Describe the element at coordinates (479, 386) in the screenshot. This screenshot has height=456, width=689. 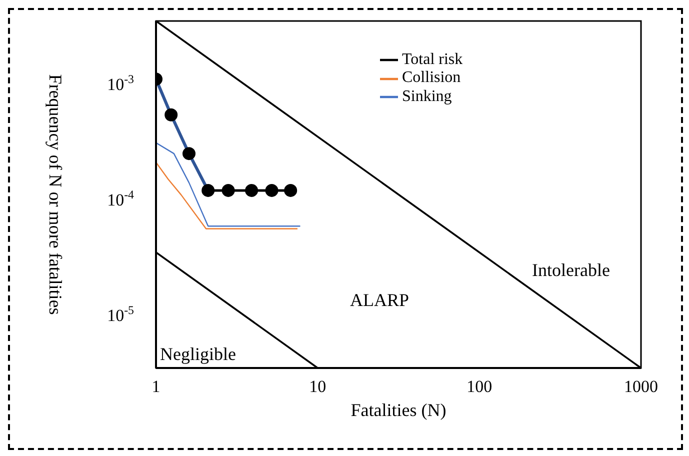
I see `x-tick-label: 100` at that location.